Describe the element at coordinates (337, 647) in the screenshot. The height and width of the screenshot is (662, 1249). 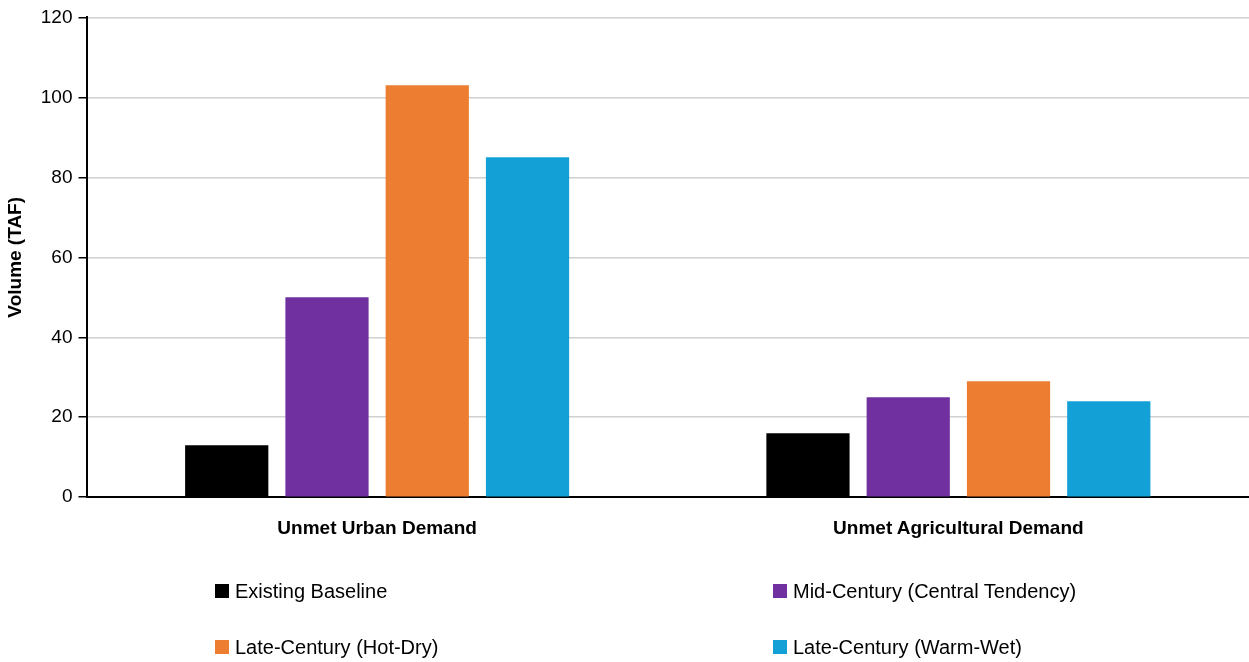
I see `legend-label: Late-Century (Hot-Dry)` at that location.